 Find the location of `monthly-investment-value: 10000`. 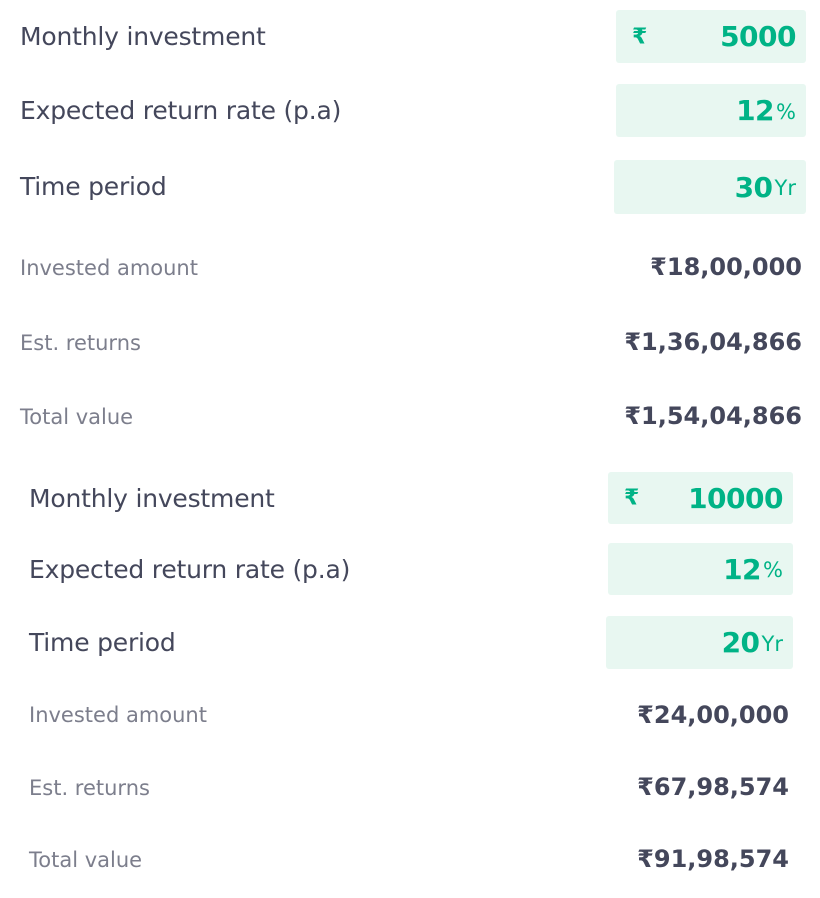

monthly-investment-value: 10000 is located at coordinates (735, 498).